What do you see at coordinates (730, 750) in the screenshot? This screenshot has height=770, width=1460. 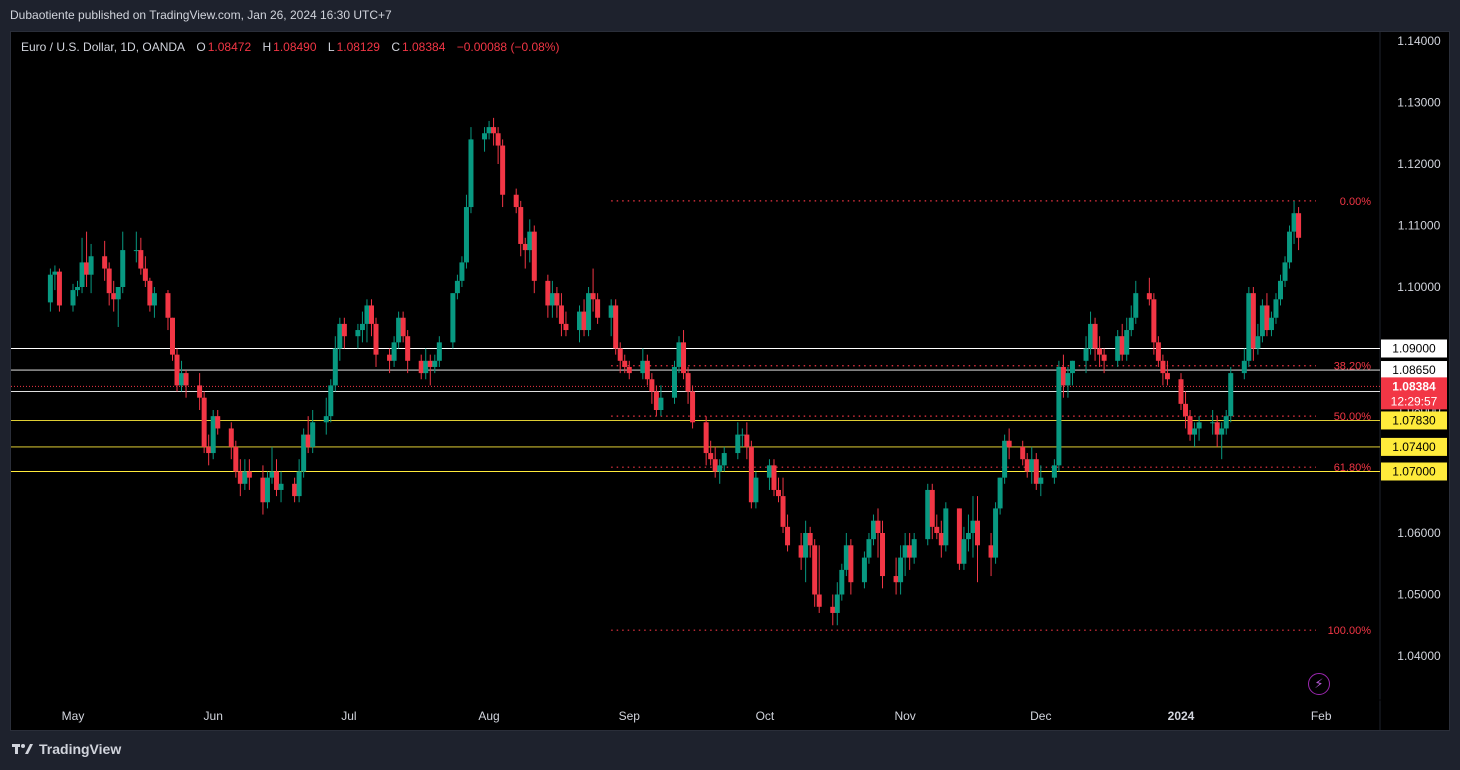 I see `footer-bar: TradingView` at bounding box center [730, 750].